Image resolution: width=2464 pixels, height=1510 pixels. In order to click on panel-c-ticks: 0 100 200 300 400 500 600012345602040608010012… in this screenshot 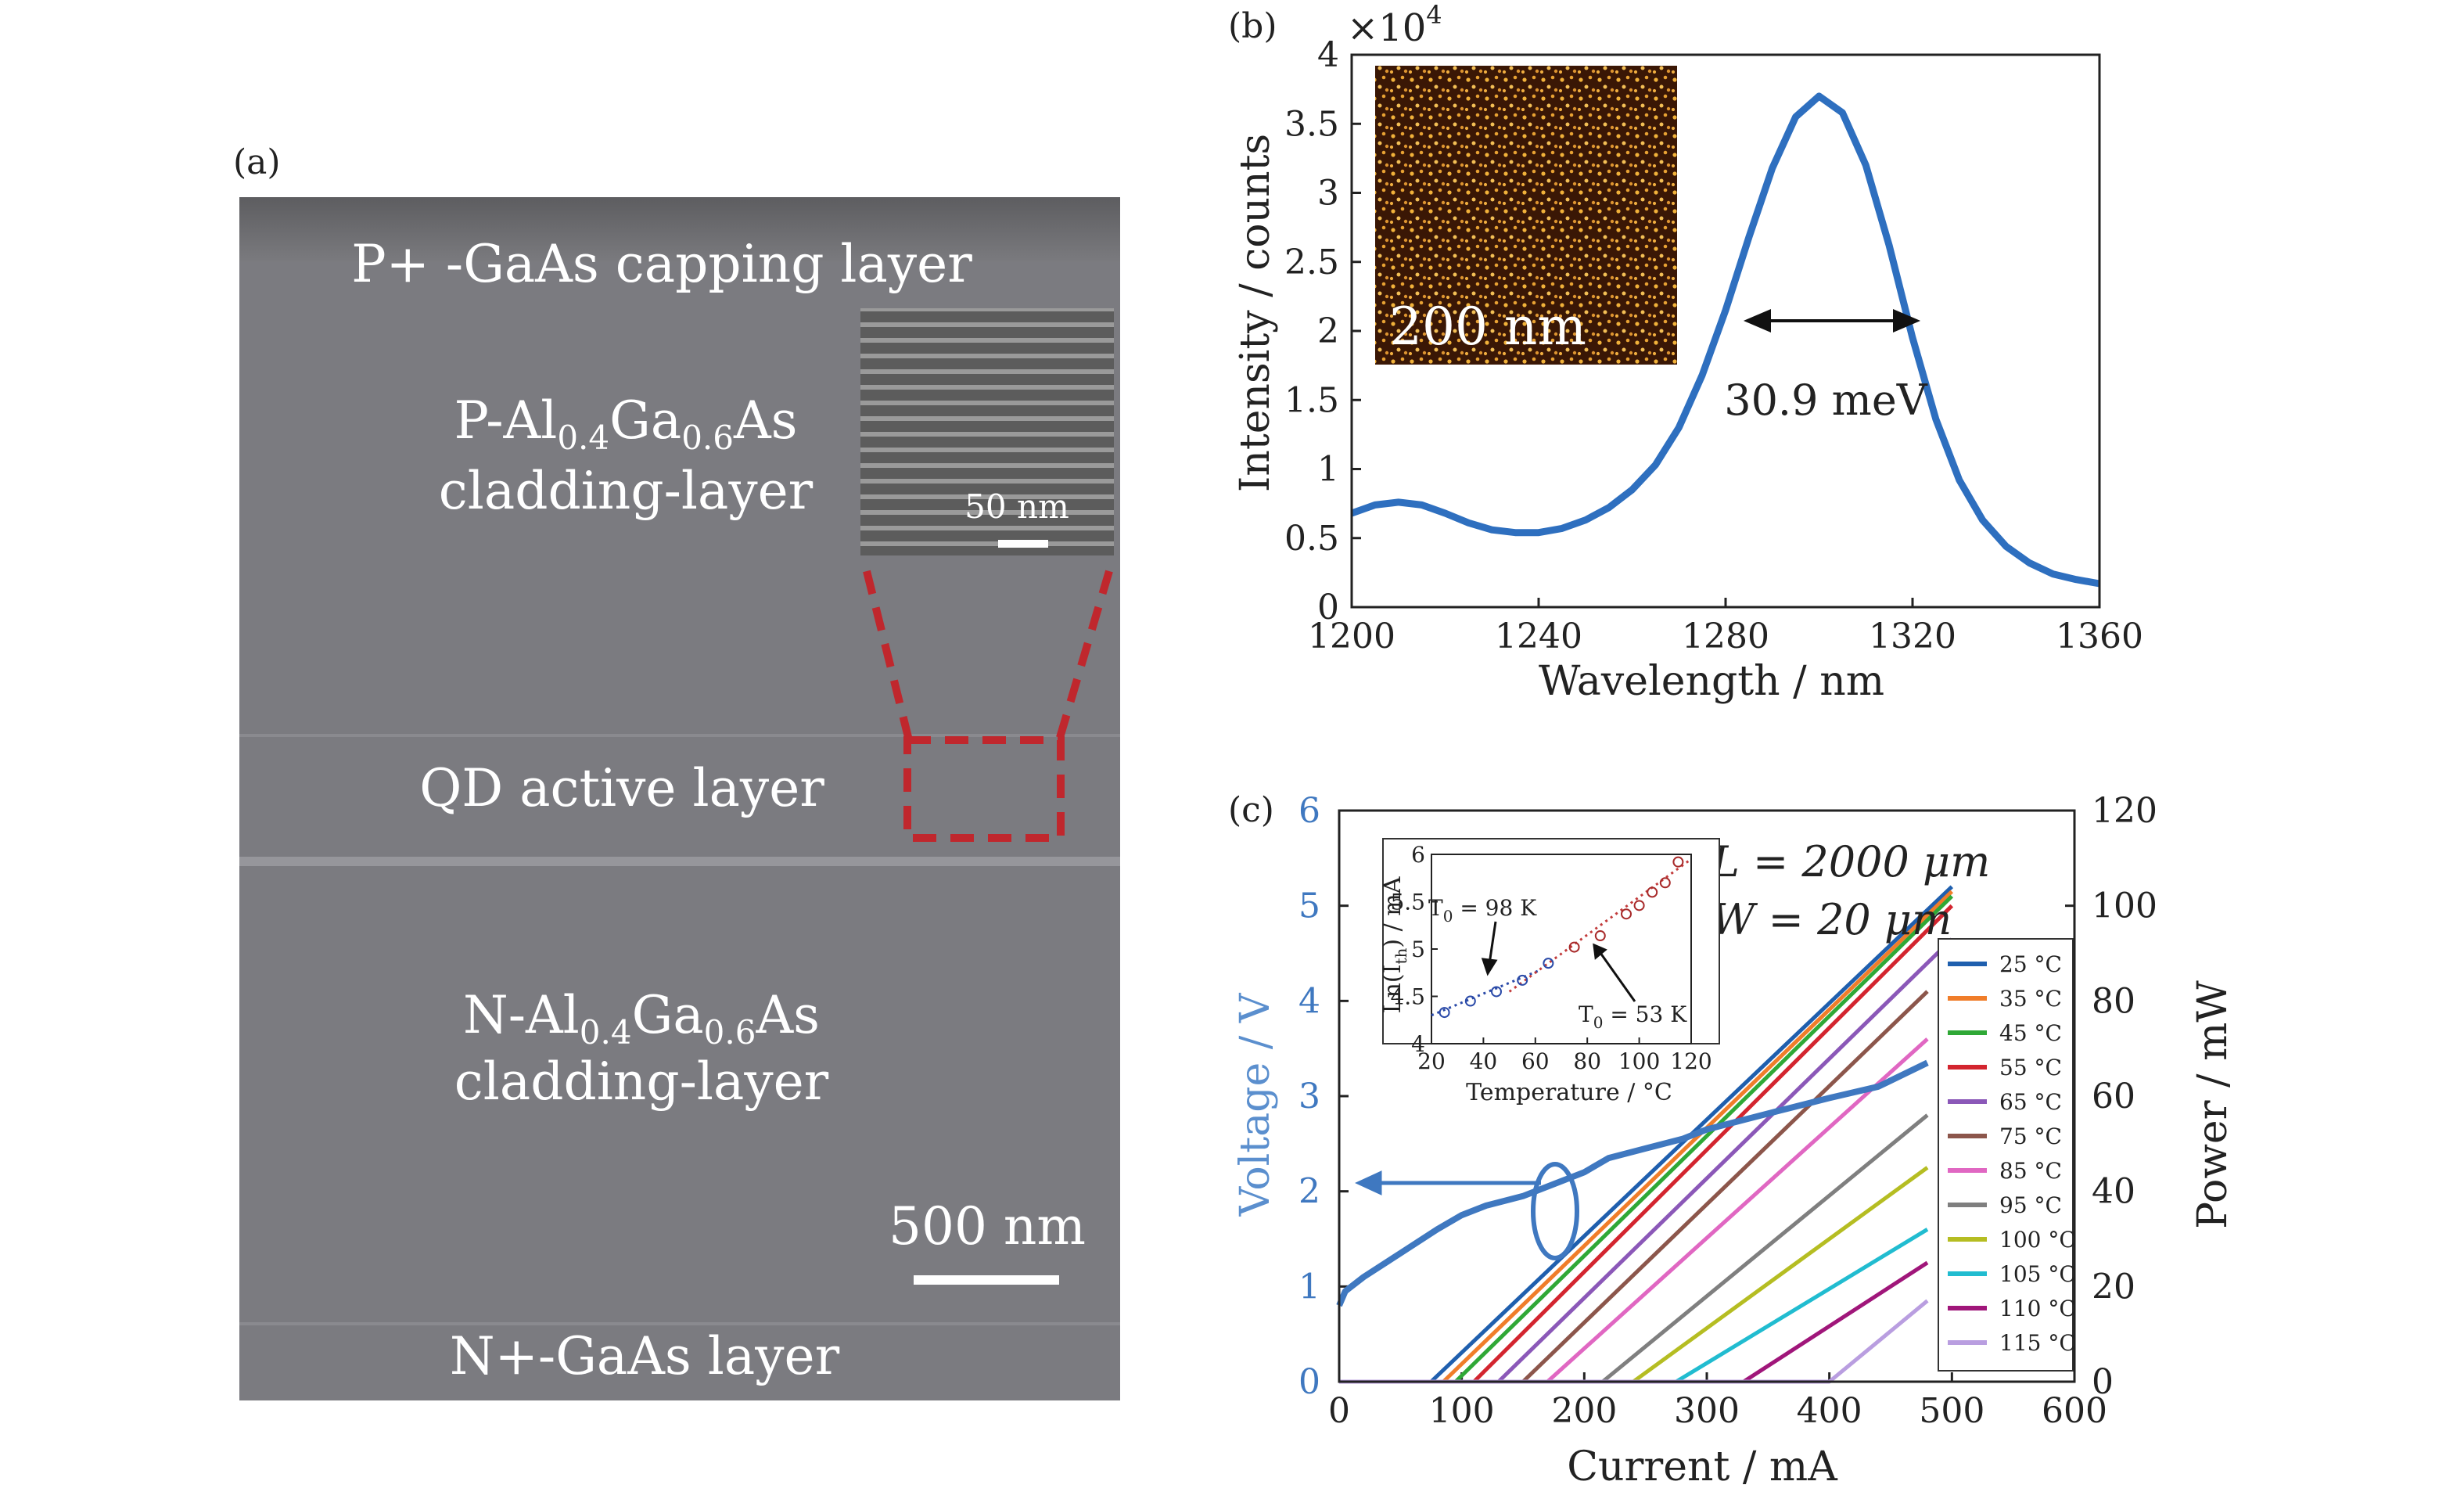, I will do `click(1727, 1111)`.